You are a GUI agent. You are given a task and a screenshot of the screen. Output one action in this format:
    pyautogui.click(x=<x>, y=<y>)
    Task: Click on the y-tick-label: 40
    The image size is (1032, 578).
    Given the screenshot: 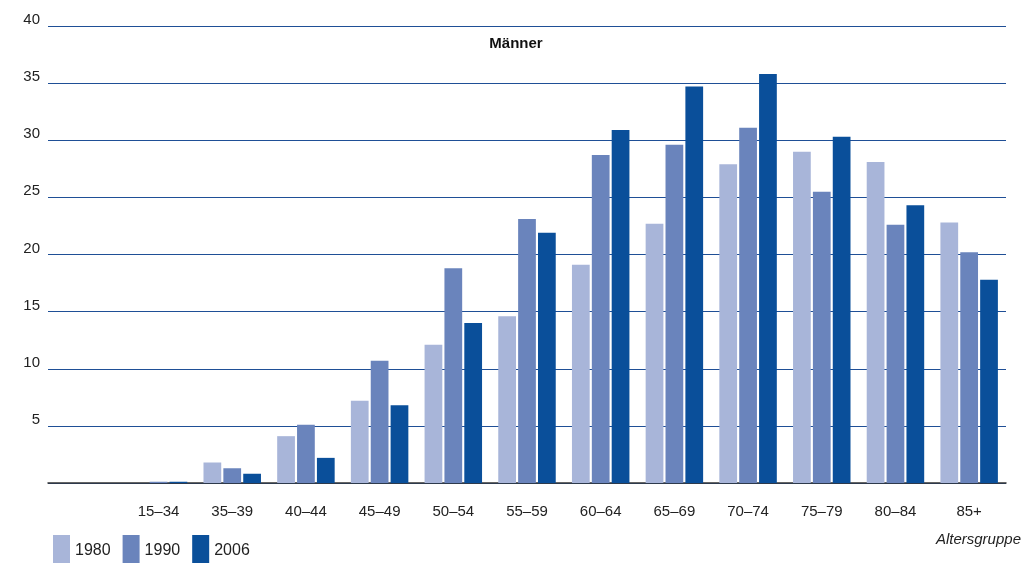 What is the action you would take?
    pyautogui.click(x=31, y=18)
    